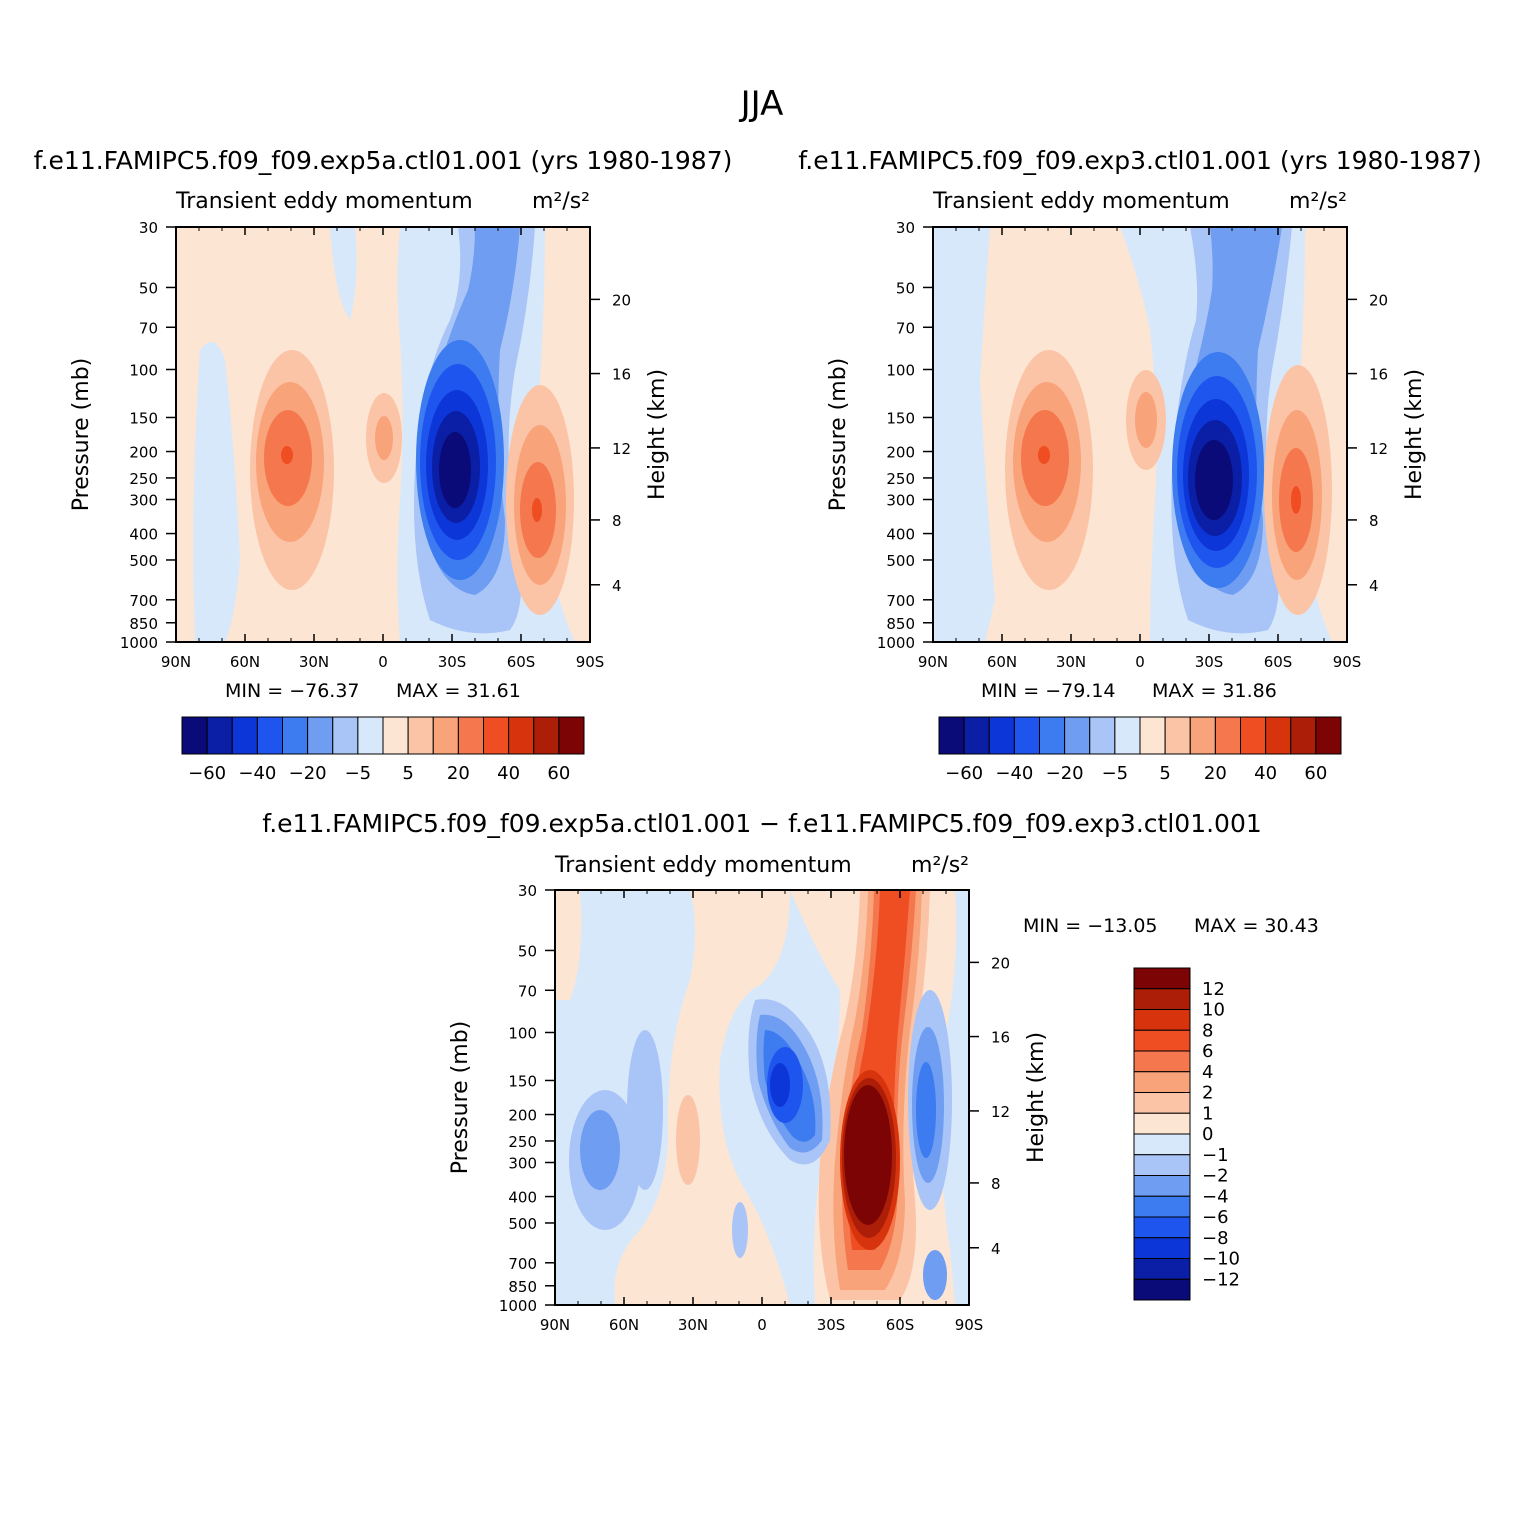 The image size is (1524, 1524). What do you see at coordinates (1090, 926) in the screenshot?
I see `min-label: MIN = −13.05` at bounding box center [1090, 926].